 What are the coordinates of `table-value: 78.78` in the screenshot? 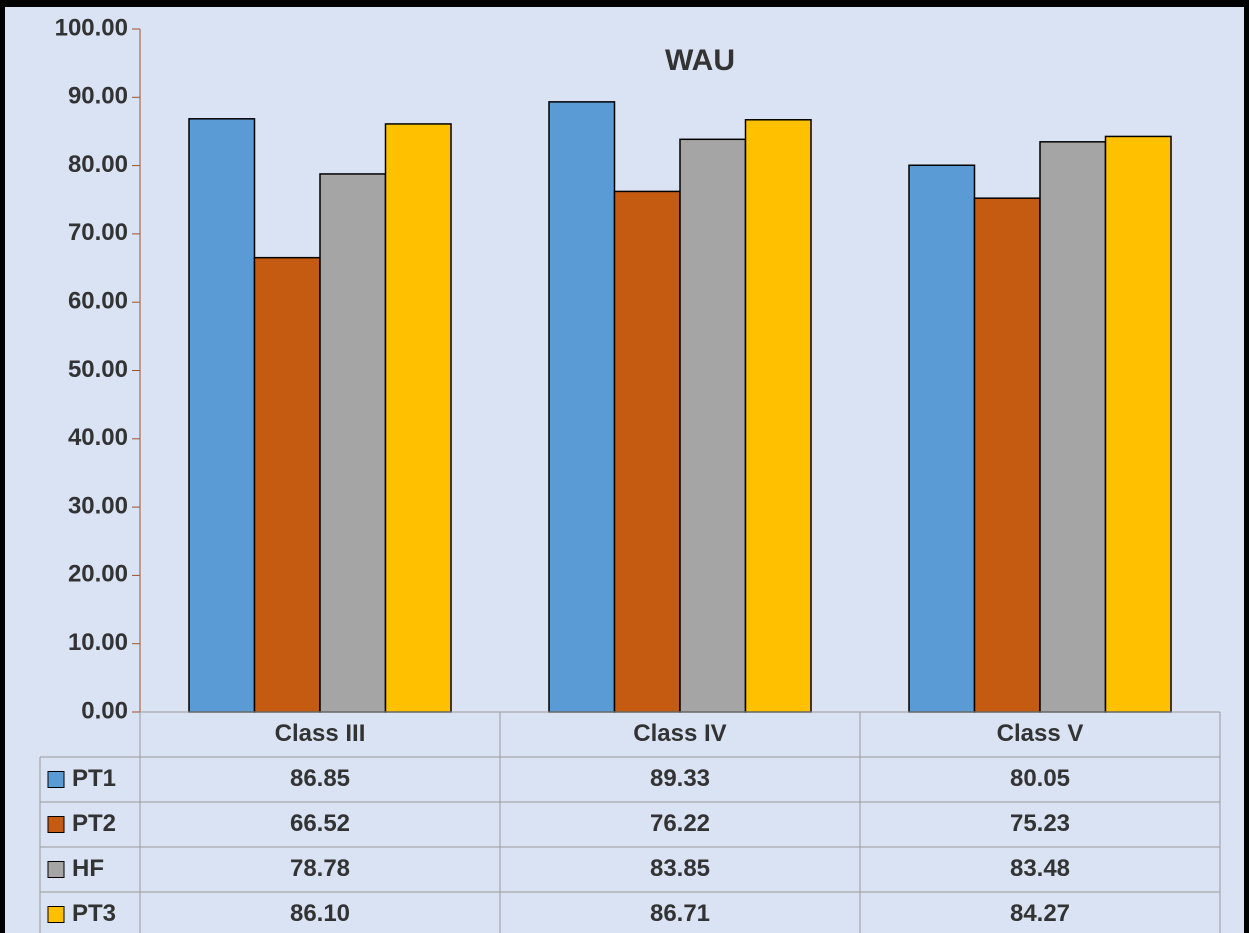 It's located at (320, 868).